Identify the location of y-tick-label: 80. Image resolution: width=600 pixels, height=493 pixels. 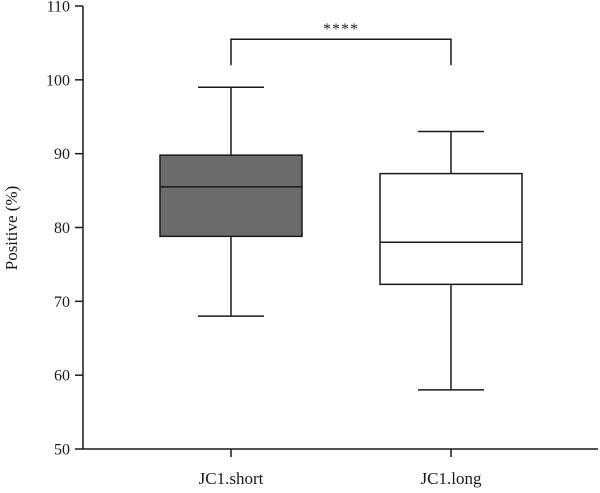
(62, 228).